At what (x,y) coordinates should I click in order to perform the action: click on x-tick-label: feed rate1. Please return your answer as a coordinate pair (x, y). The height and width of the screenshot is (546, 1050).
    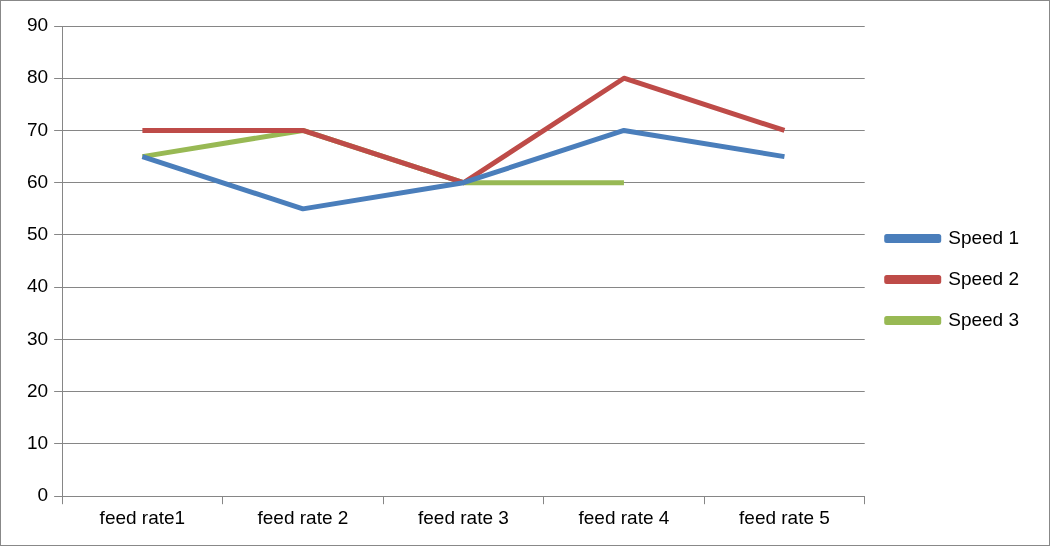
    Looking at the image, I should click on (142, 517).